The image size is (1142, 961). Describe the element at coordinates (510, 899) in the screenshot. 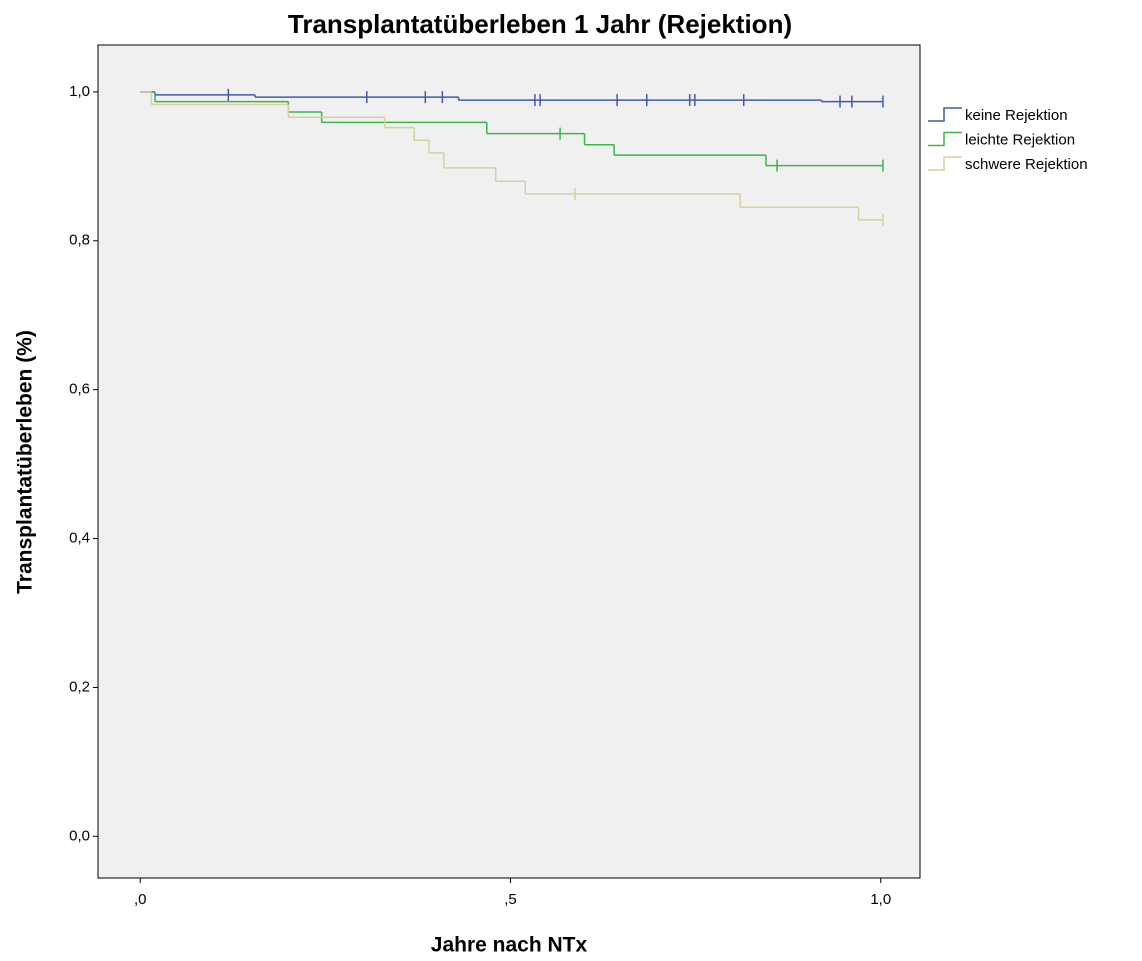

I see `x-tick-label: ,5` at that location.